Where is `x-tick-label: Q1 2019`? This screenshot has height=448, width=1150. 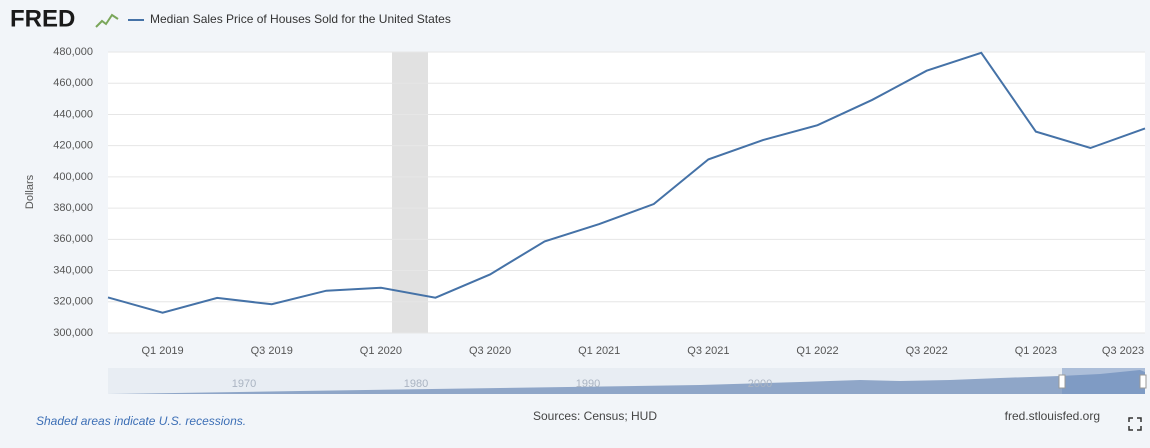 x-tick-label: Q1 2019 is located at coordinates (162, 351).